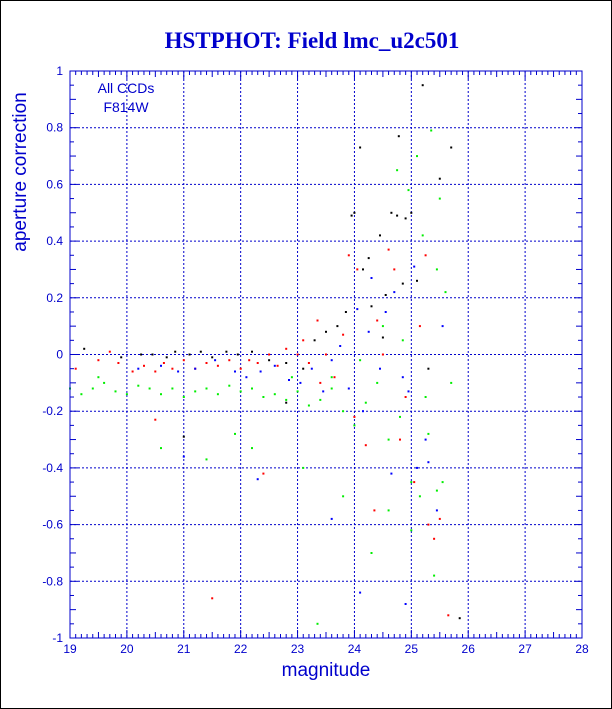 The width and height of the screenshot is (612, 709). Describe the element at coordinates (52, 581) in the screenshot. I see `y-tick-label: -0.8` at that location.